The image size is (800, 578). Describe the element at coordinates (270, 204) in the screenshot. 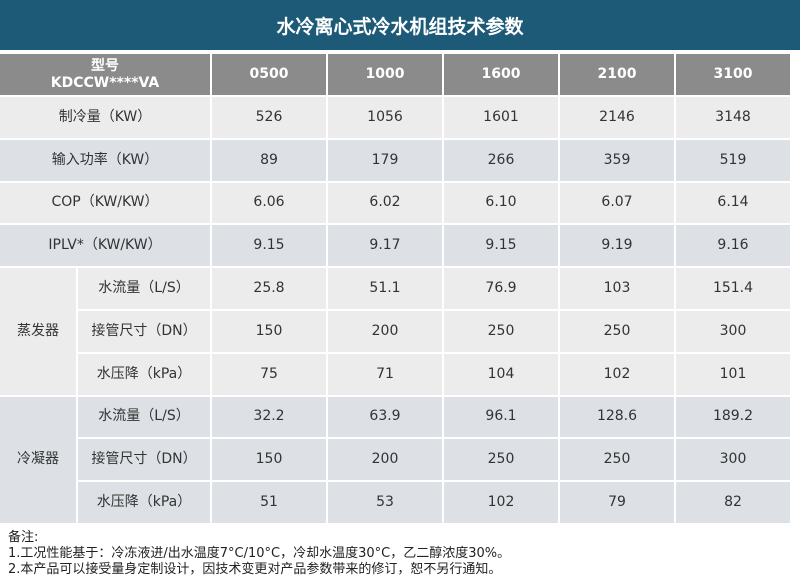

I see `value-cell: 6.06` at that location.